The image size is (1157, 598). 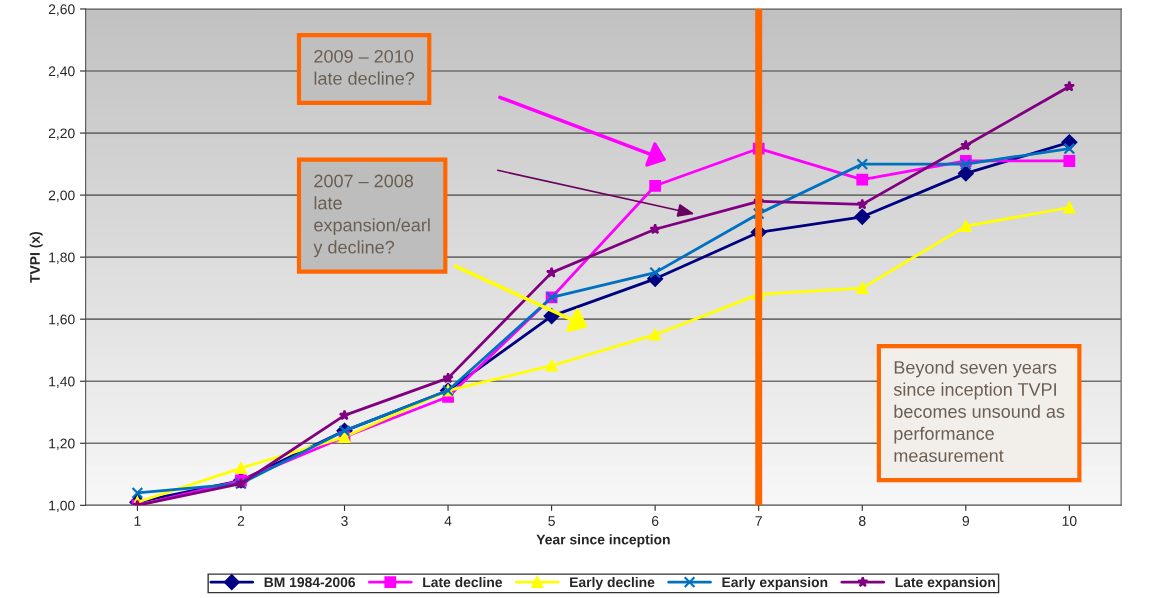 What do you see at coordinates (364, 67) in the screenshot?
I see `annotation: 2009 – 2010 late decline?` at bounding box center [364, 67].